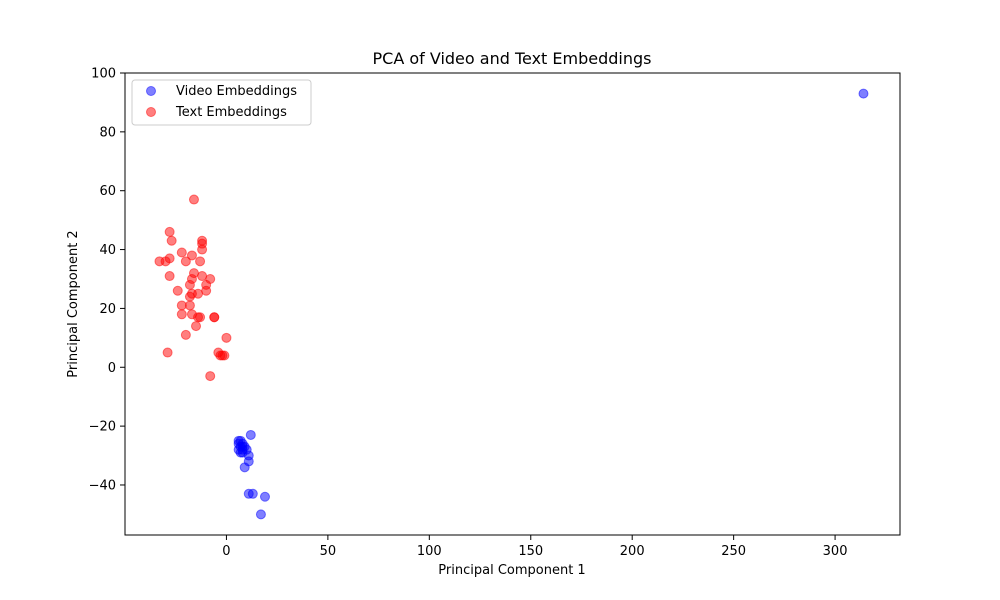  I want to click on y-axis-ticks: −40 −20 0 20 40 60 80 100, so click(107, 280).